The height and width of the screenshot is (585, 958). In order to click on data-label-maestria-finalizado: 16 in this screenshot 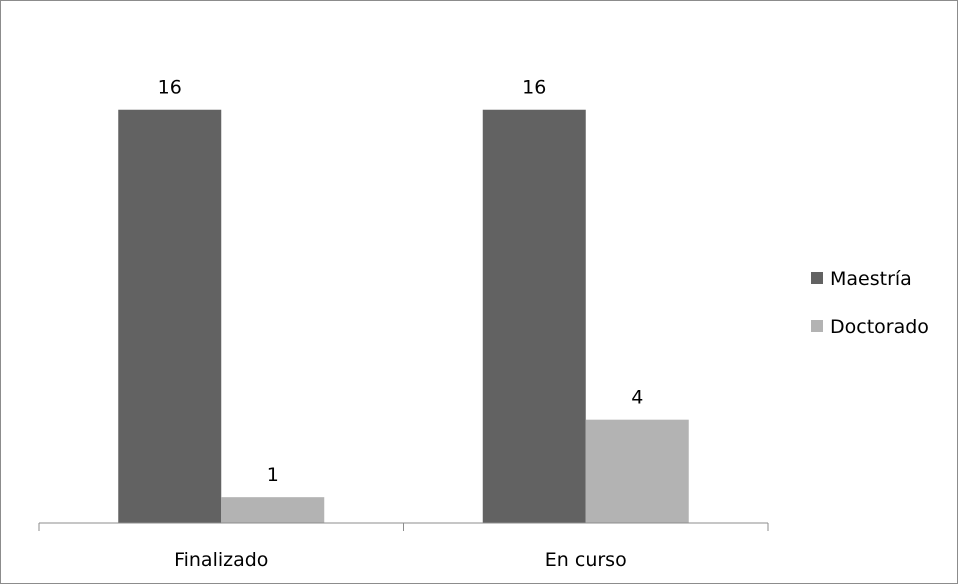, I will do `click(170, 88)`.